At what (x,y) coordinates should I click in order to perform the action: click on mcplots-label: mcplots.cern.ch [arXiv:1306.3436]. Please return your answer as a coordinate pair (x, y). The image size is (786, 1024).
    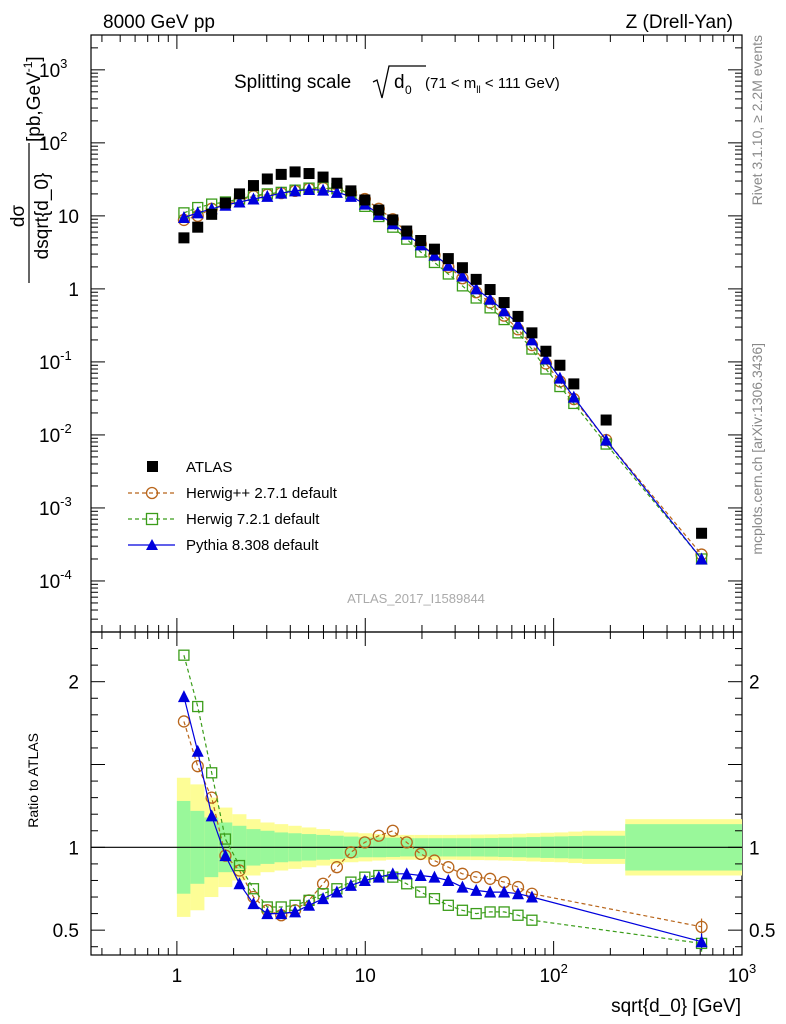
    Looking at the image, I should click on (757, 449).